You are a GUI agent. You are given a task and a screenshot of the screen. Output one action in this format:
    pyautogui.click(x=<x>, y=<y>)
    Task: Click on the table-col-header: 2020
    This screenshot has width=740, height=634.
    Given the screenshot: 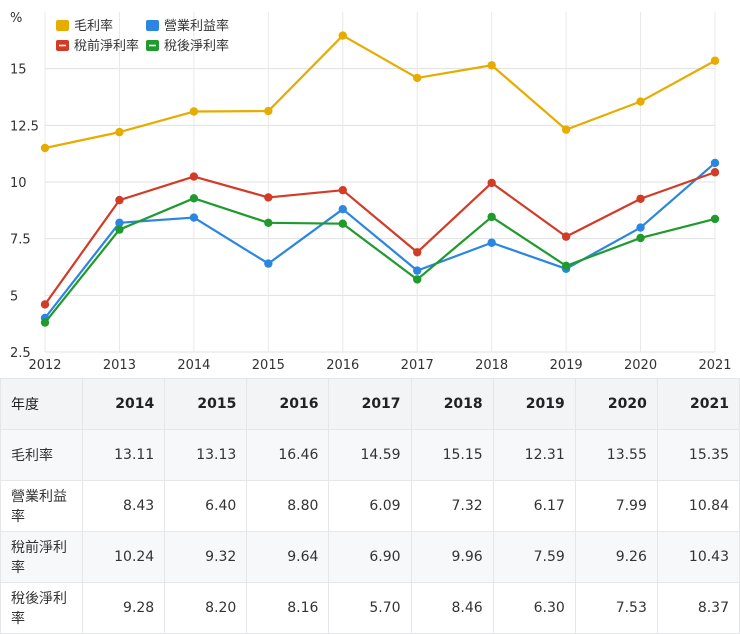 What is the action you would take?
    pyautogui.click(x=616, y=404)
    